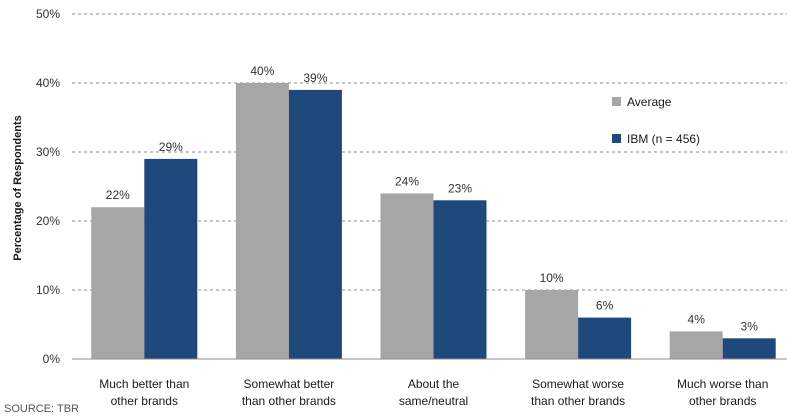  What do you see at coordinates (315, 78) in the screenshot?
I see `data-label: 39%` at bounding box center [315, 78].